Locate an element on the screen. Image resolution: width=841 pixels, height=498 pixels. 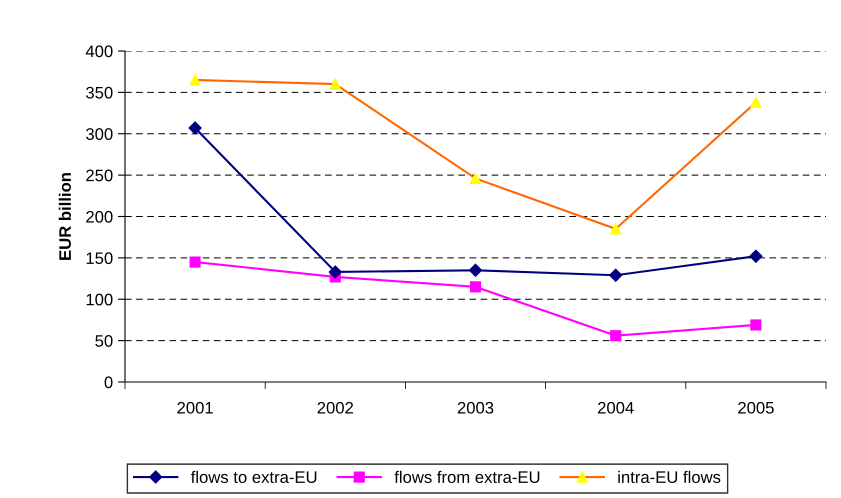
legend-label: flows from extra-EU is located at coordinates (467, 477).